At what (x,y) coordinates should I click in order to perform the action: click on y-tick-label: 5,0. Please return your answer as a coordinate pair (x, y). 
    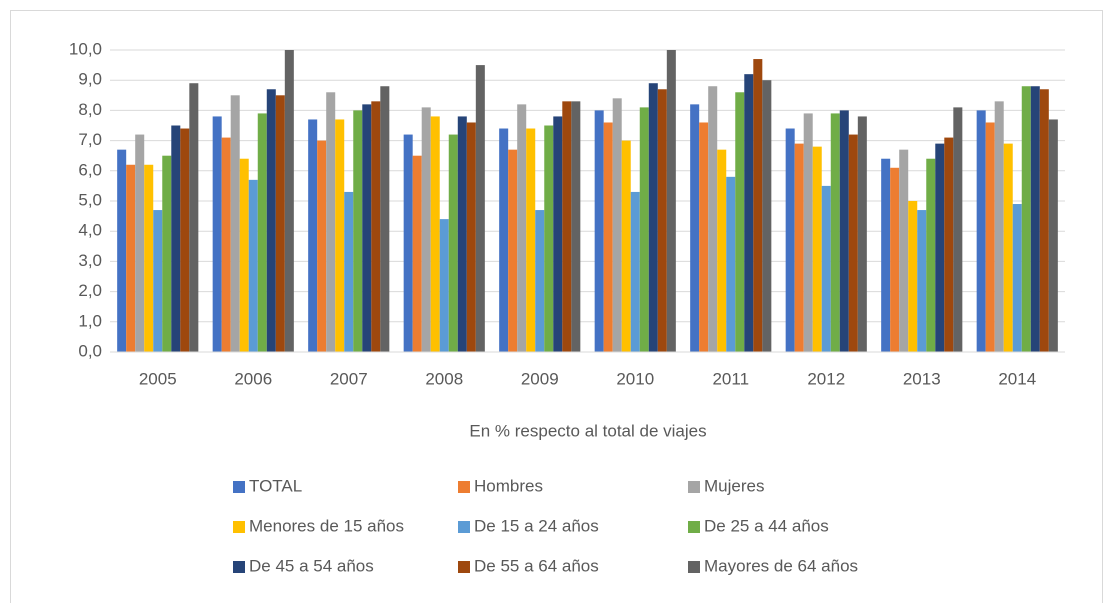
    Looking at the image, I should click on (90, 199).